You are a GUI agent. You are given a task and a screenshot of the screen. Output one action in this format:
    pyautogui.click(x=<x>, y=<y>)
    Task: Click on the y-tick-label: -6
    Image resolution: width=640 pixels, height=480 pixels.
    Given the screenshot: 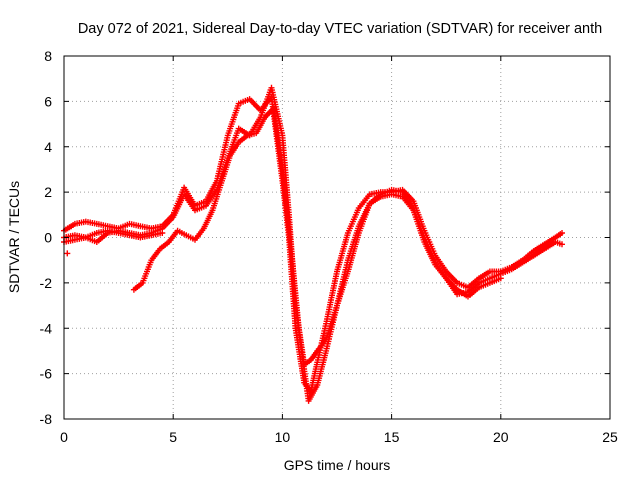 What is the action you would take?
    pyautogui.click(x=46, y=374)
    